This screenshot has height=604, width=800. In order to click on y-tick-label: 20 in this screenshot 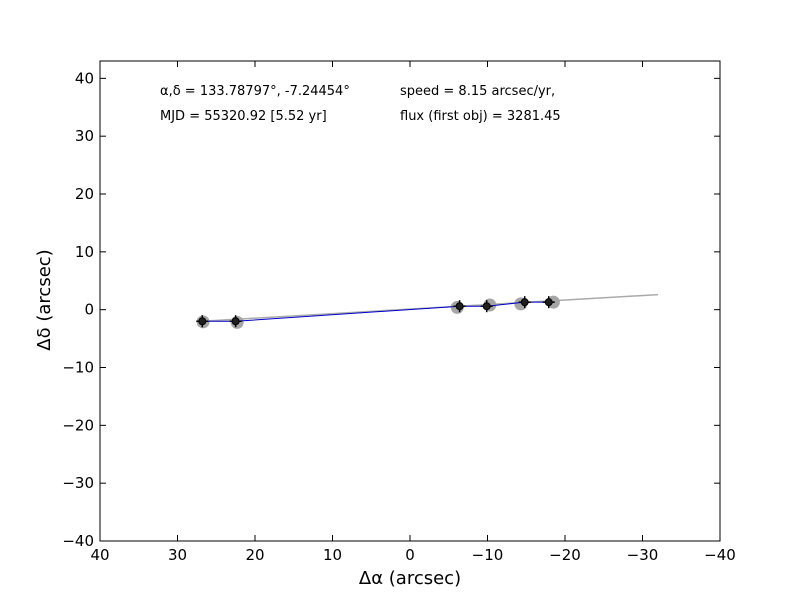, I will do `click(84, 194)`.